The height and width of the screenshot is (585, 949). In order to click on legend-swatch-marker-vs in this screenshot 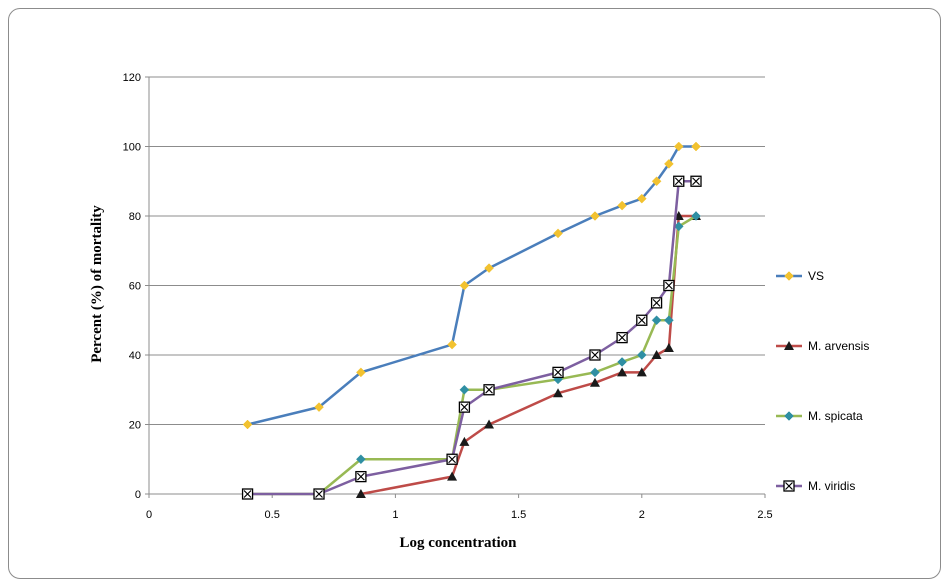, I will do `click(789, 276)`.